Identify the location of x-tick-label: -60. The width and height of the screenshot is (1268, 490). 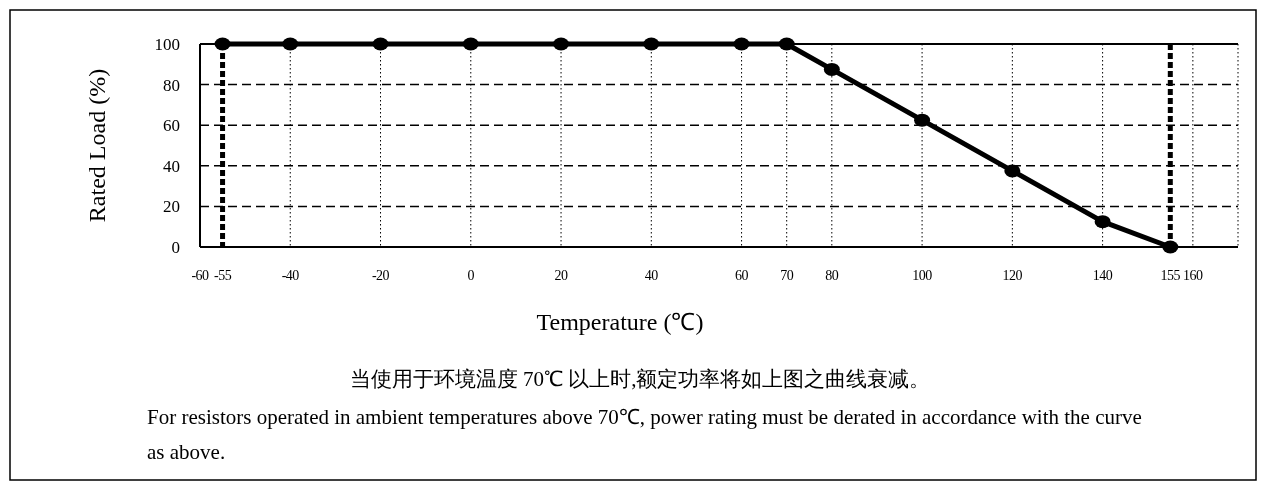
(200, 275).